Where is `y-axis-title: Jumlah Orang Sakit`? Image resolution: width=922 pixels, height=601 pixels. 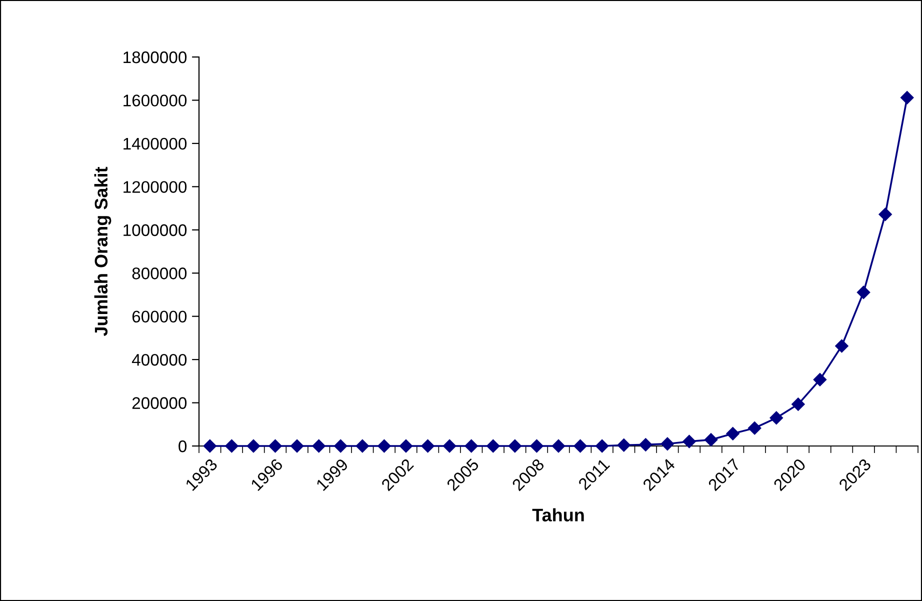
y-axis-title: Jumlah Orang Sakit is located at coordinates (103, 251).